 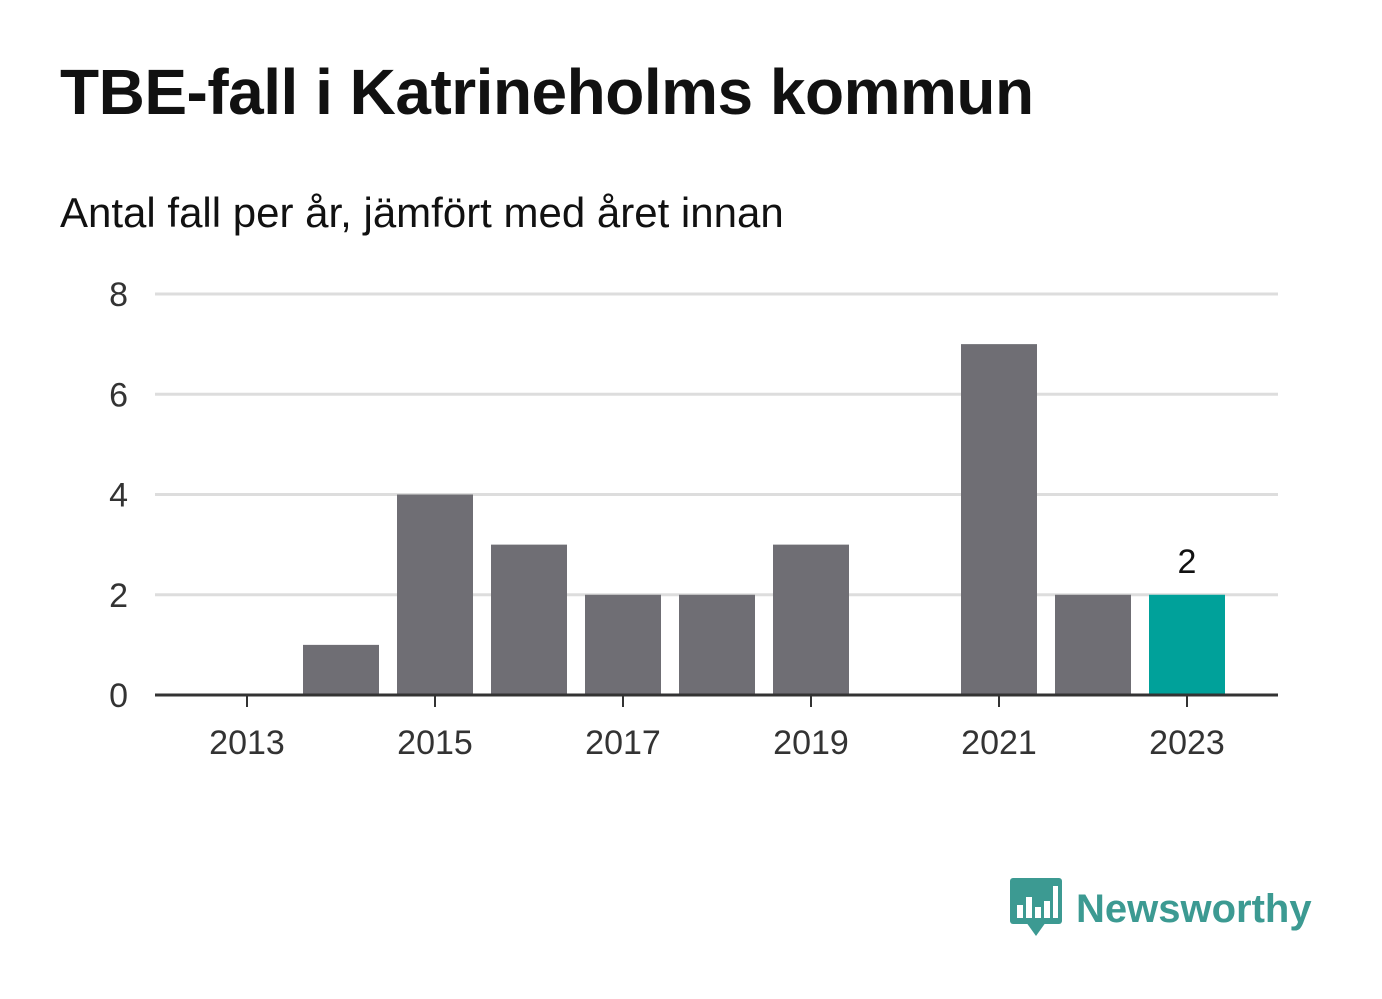 What do you see at coordinates (623, 743) in the screenshot?
I see `x-tick-label: 2017` at bounding box center [623, 743].